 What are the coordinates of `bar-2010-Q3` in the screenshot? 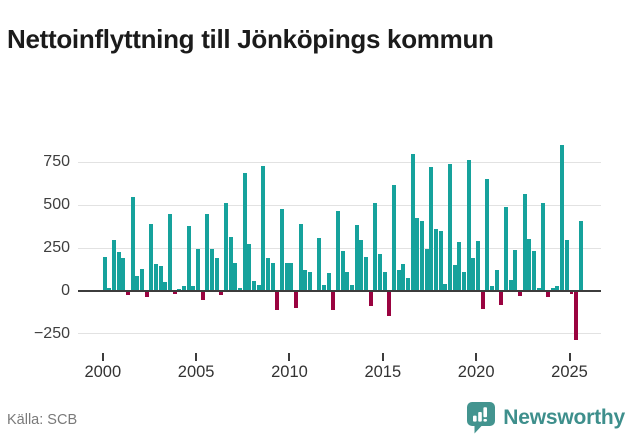 It's located at (300, 257).